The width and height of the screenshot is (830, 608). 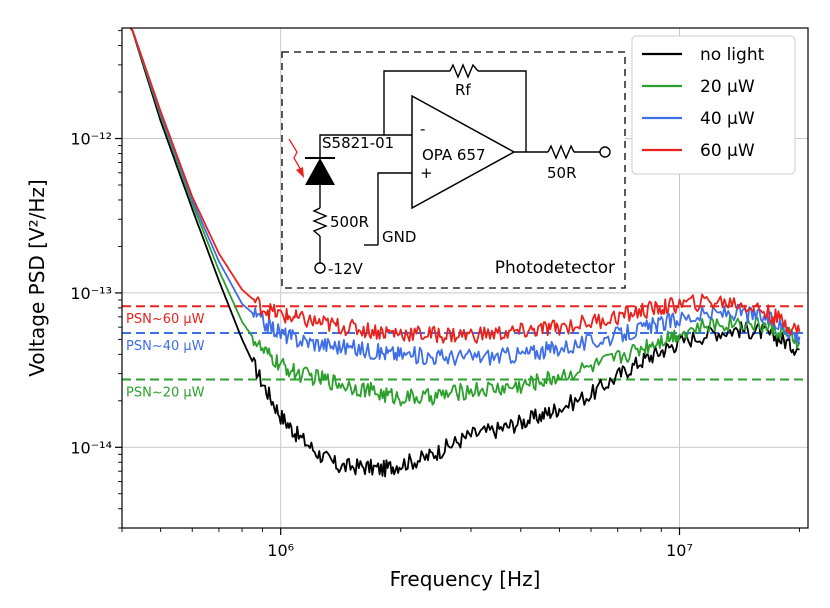 What do you see at coordinates (679, 550) in the screenshot?
I see `x-tick-label: 10⁷` at bounding box center [679, 550].